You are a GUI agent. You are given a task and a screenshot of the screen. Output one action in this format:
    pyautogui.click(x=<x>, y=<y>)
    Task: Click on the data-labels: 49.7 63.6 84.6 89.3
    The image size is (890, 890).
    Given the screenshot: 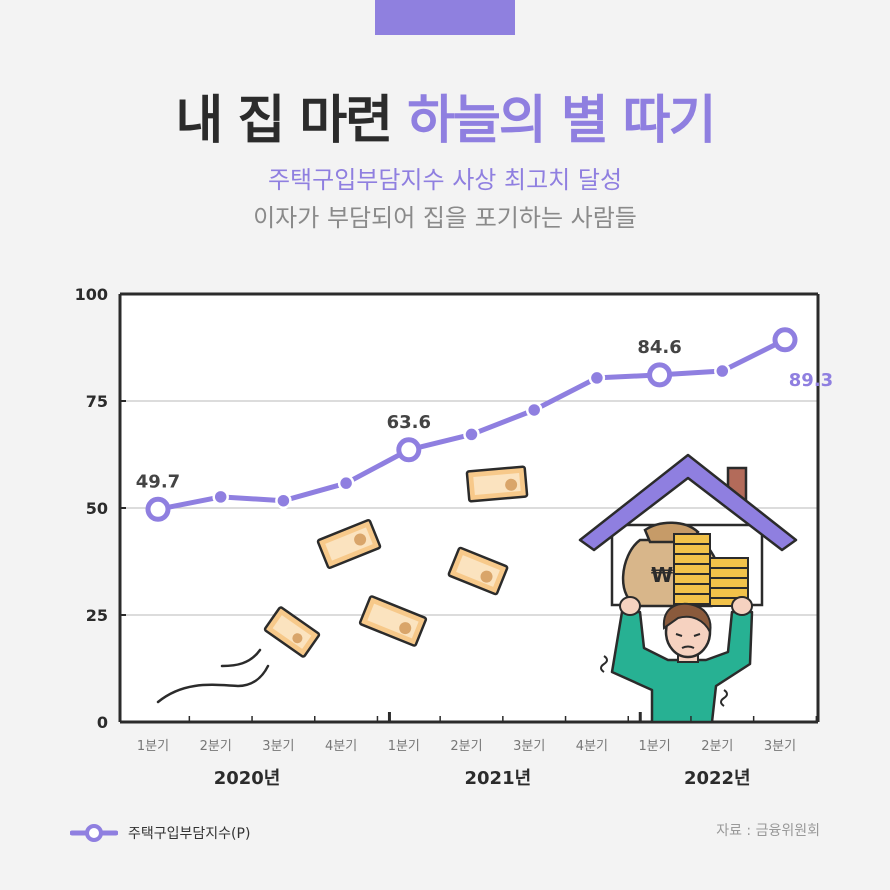 What is the action you would take?
    pyautogui.click(x=484, y=414)
    